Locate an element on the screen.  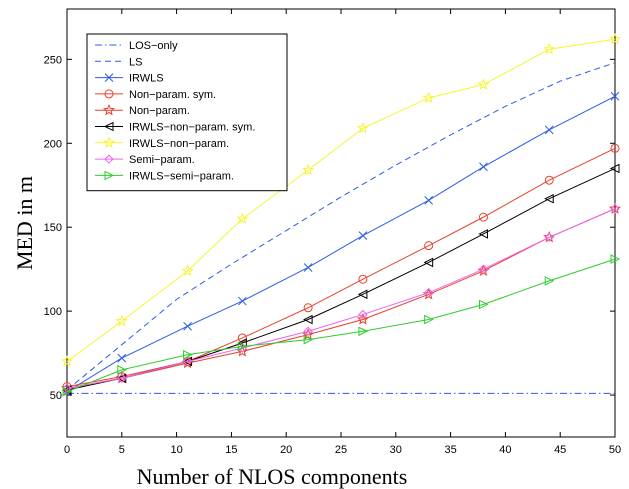
y-tick-label: 200 is located at coordinates (53, 144).